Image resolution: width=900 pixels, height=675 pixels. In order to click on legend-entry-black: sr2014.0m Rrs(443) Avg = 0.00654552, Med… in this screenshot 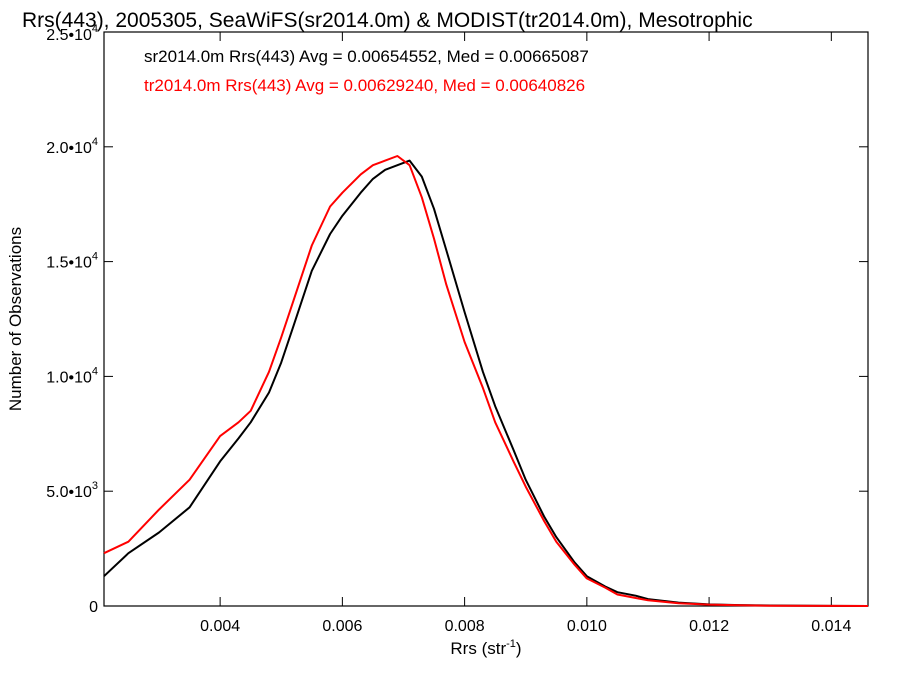, I will do `click(366, 56)`.